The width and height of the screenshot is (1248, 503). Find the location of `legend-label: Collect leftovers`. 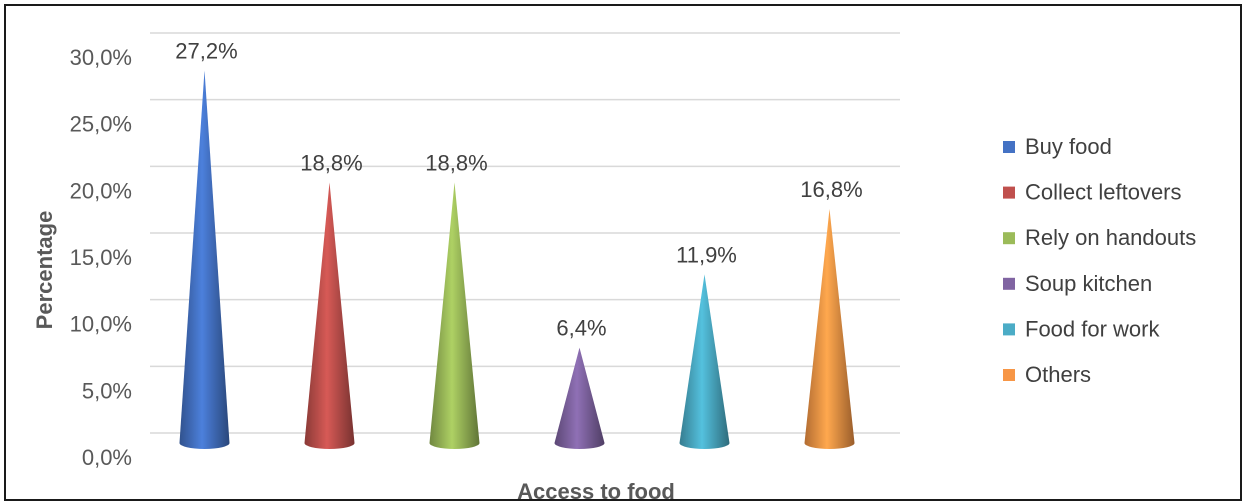

legend-label: Collect leftovers is located at coordinates (1103, 192).